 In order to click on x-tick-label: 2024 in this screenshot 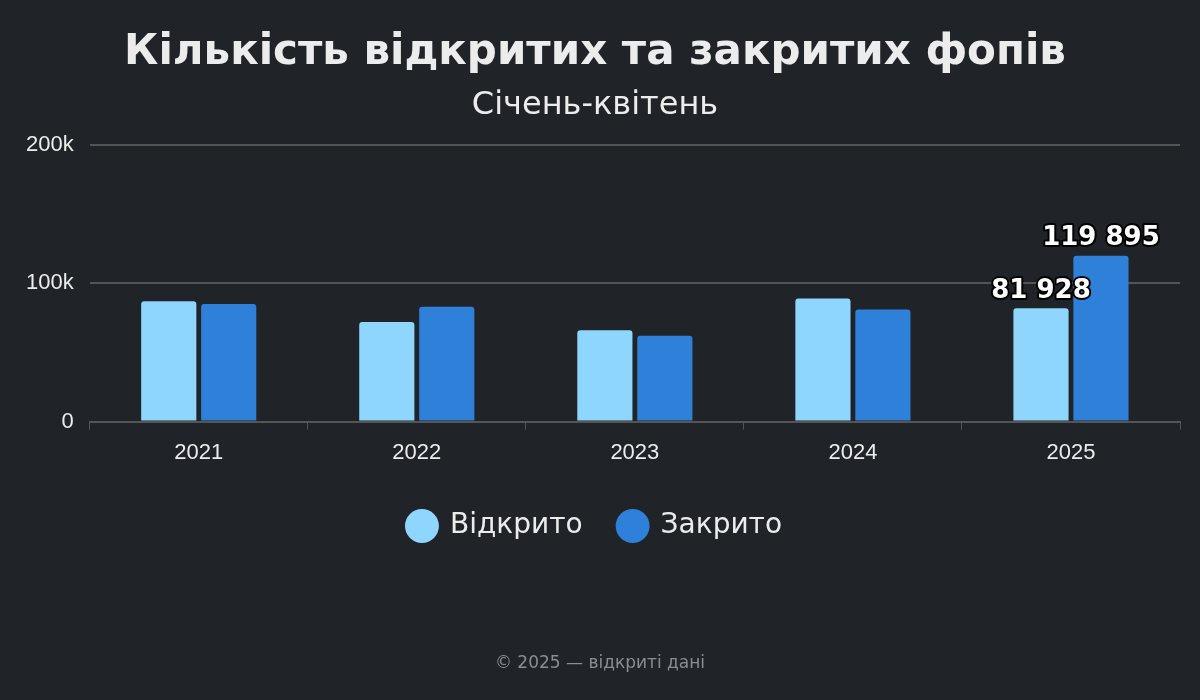, I will do `click(853, 451)`.